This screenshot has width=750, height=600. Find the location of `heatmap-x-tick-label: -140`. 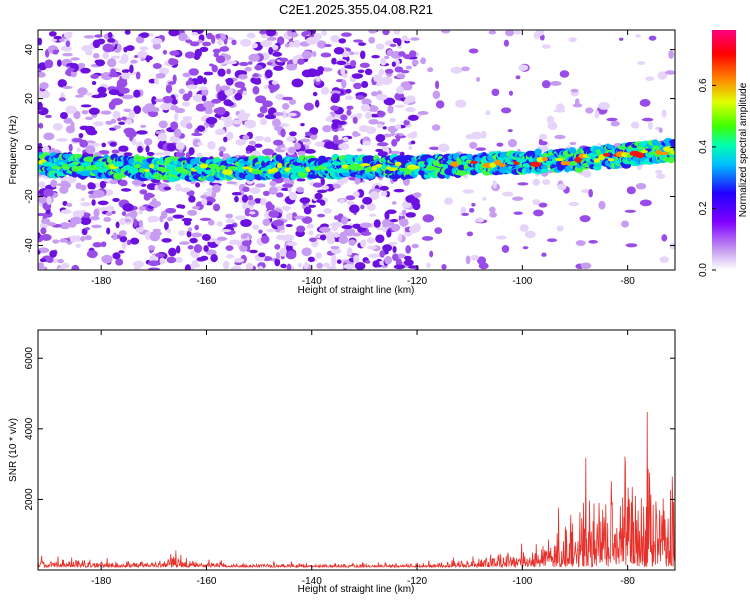

heatmap-x-tick-label: -140 is located at coordinates (312, 281).